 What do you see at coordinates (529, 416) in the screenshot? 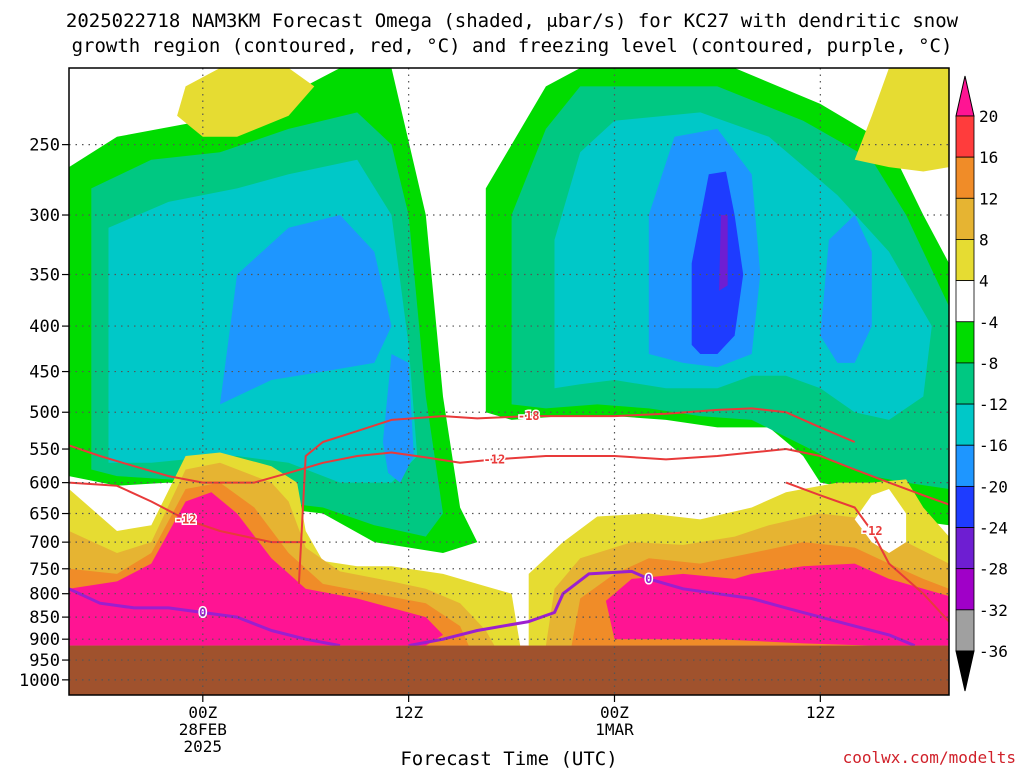
I see `contour-label-1: -18` at bounding box center [529, 416].